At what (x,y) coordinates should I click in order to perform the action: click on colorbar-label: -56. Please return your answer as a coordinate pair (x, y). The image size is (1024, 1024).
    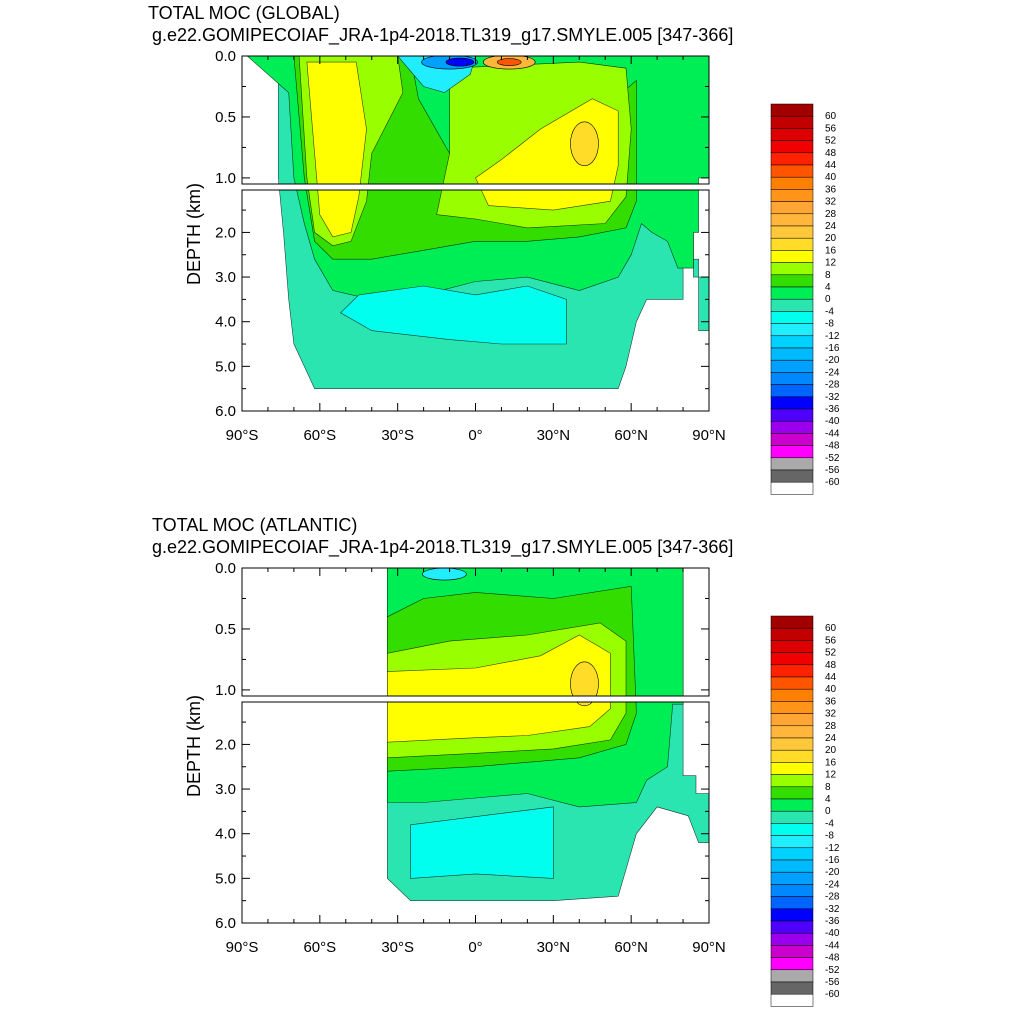
    Looking at the image, I should click on (832, 982).